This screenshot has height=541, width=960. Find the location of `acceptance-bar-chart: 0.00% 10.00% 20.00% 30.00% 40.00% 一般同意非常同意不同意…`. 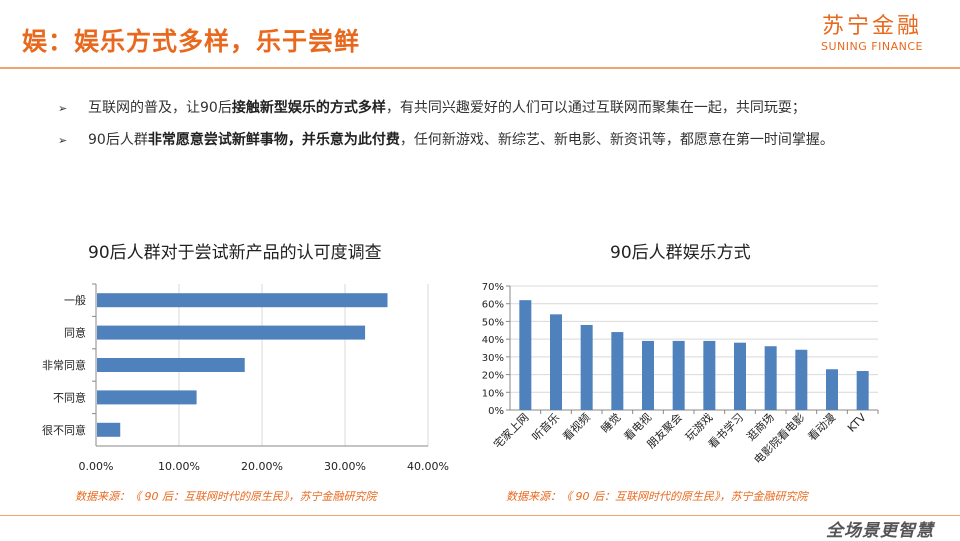

acceptance-bar-chart: 0.00% 10.00% 20.00% 30.00% 40.00% 一般同意非常同意不同意… is located at coordinates (245, 378).